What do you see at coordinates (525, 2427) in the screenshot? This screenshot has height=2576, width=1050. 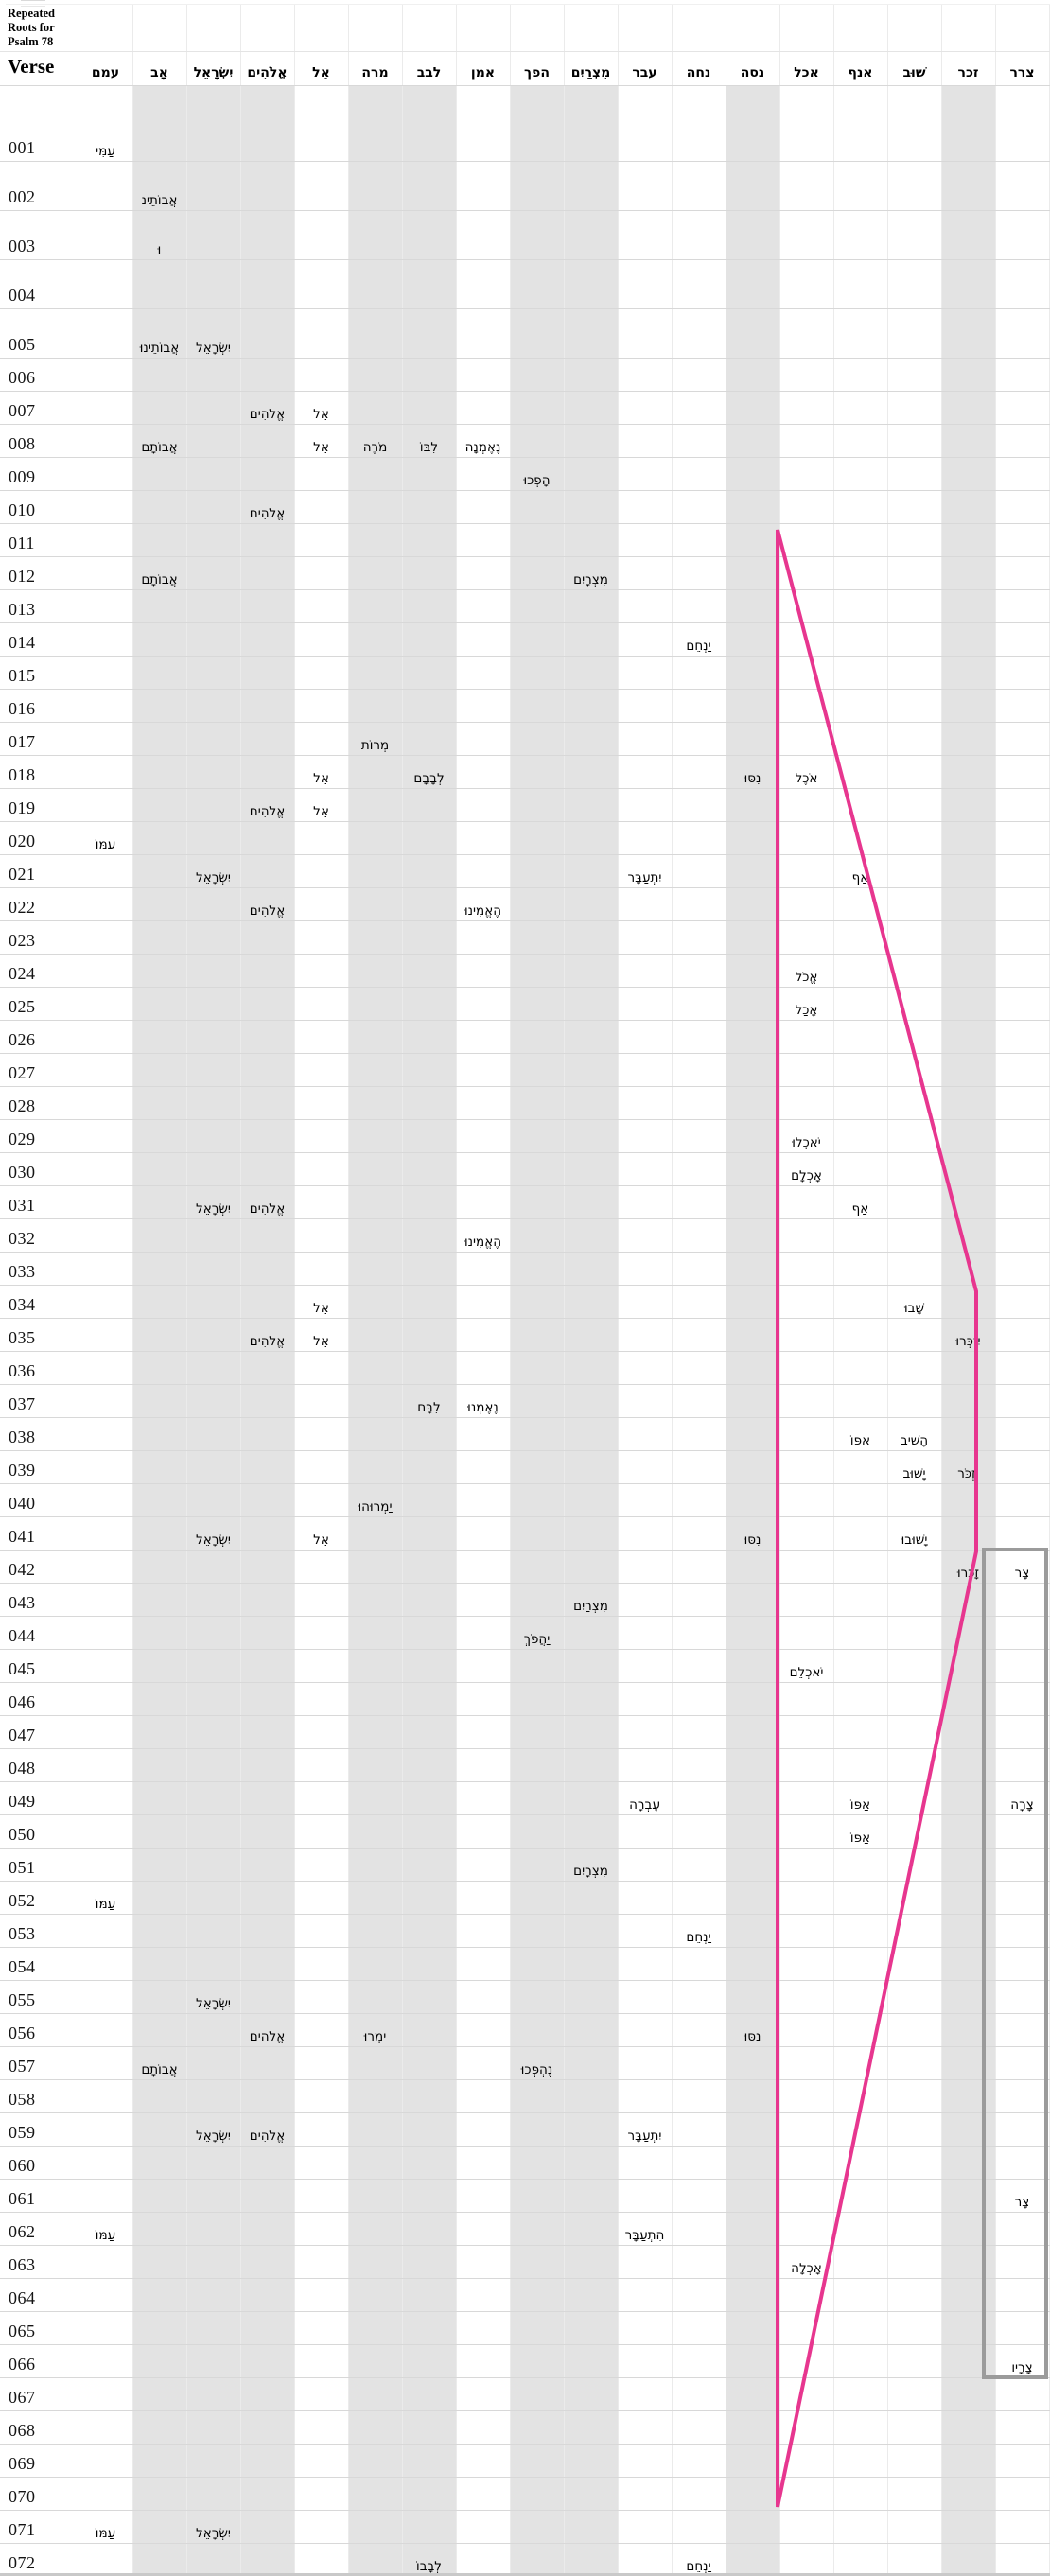 I see `table-row-068: 068` at bounding box center [525, 2427].